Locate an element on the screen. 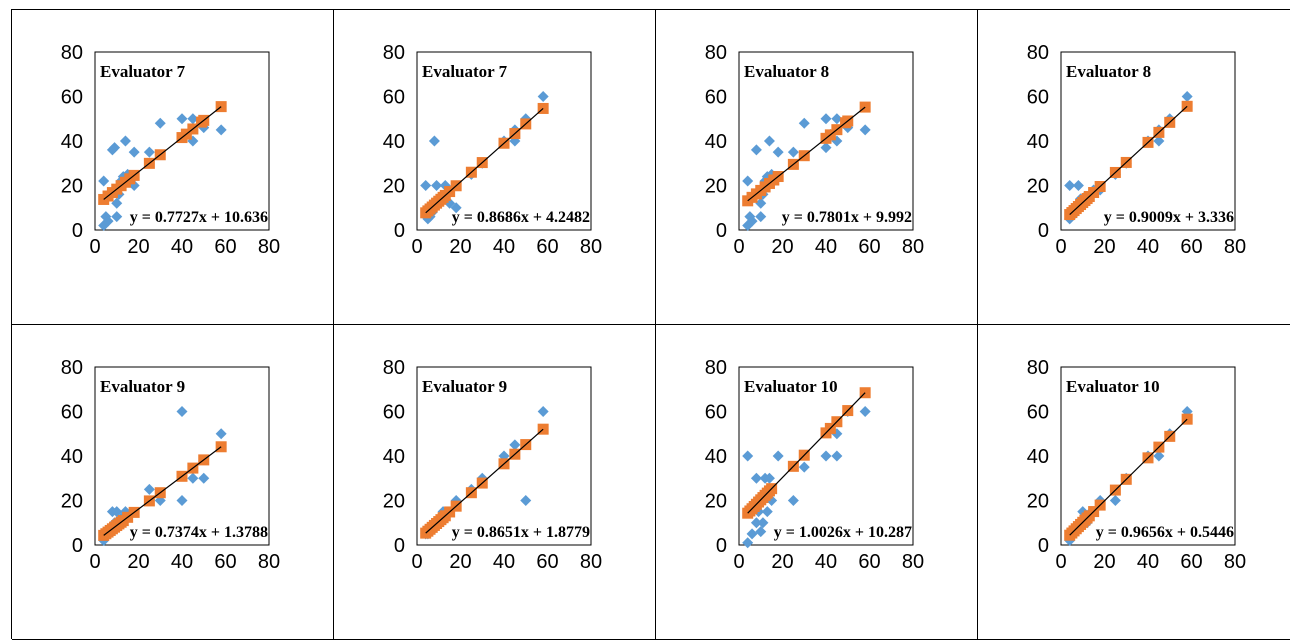  chart-title: Evaluator 10 is located at coordinates (1113, 386).